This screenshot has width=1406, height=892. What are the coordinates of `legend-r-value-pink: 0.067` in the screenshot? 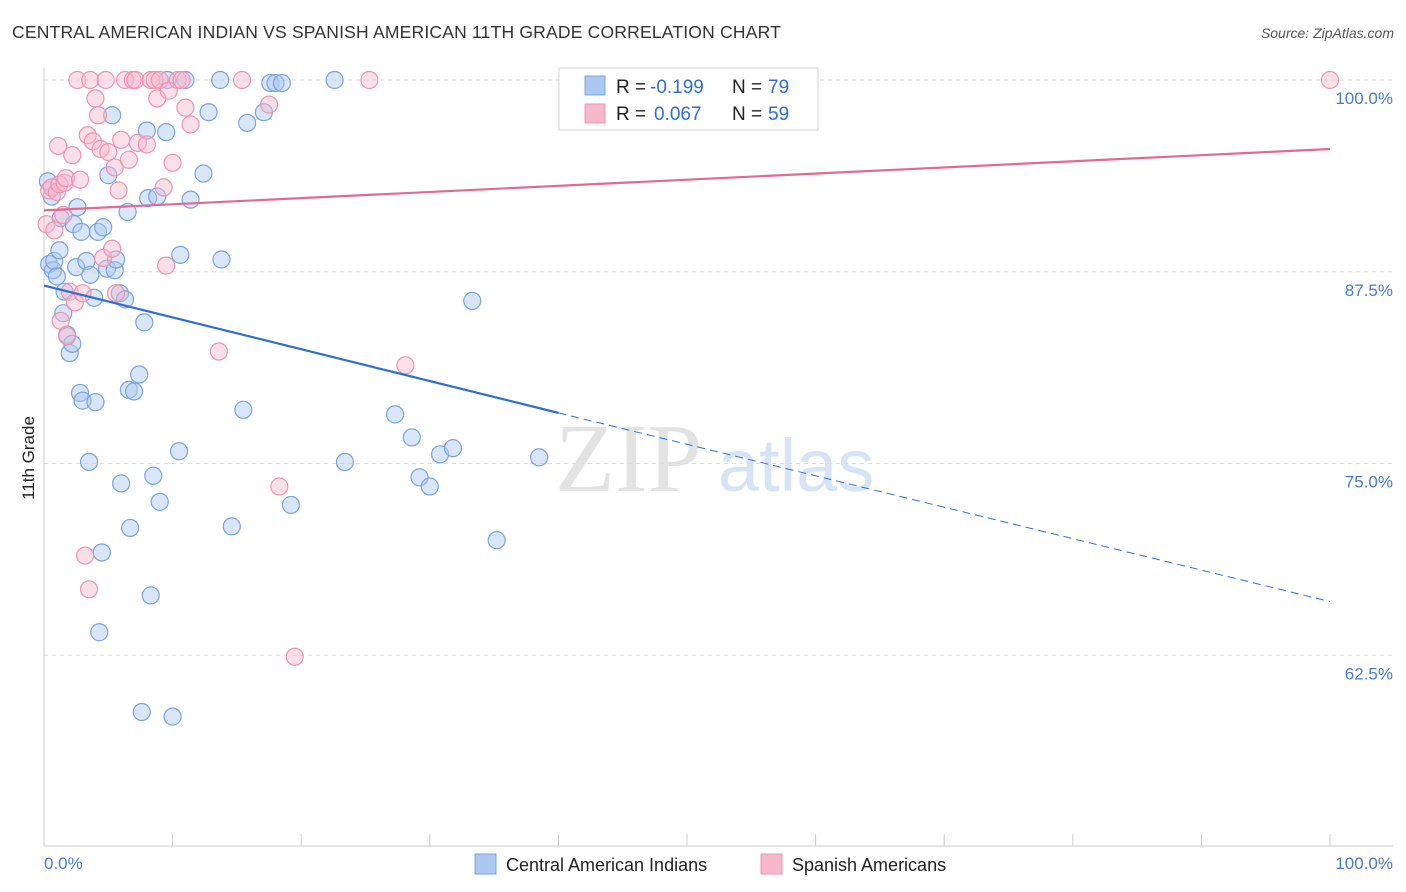 It's located at (678, 114).